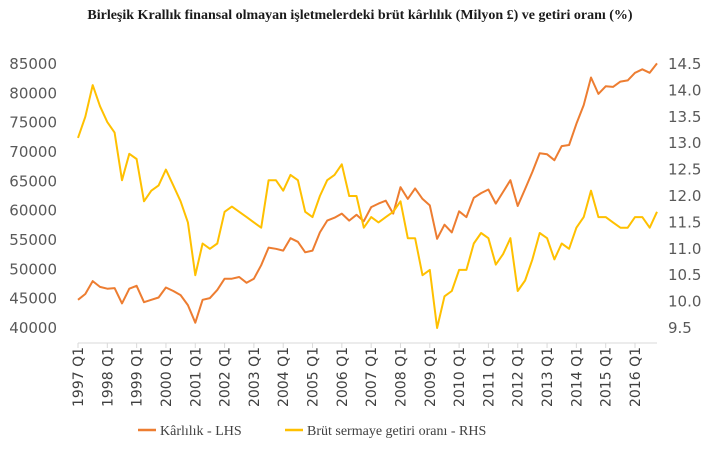  I want to click on x-tick-label: 2006 Q1, so click(343, 377).